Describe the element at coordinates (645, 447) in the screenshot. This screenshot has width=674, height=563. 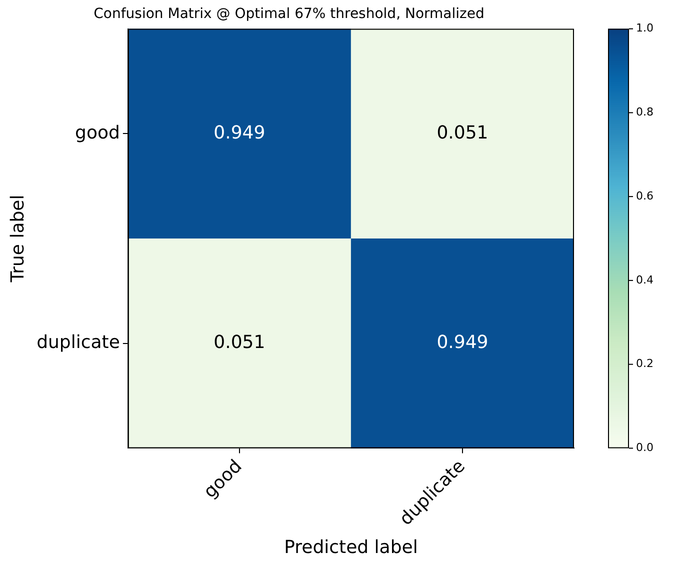
I see `color-bar-label: 0.0` at that location.